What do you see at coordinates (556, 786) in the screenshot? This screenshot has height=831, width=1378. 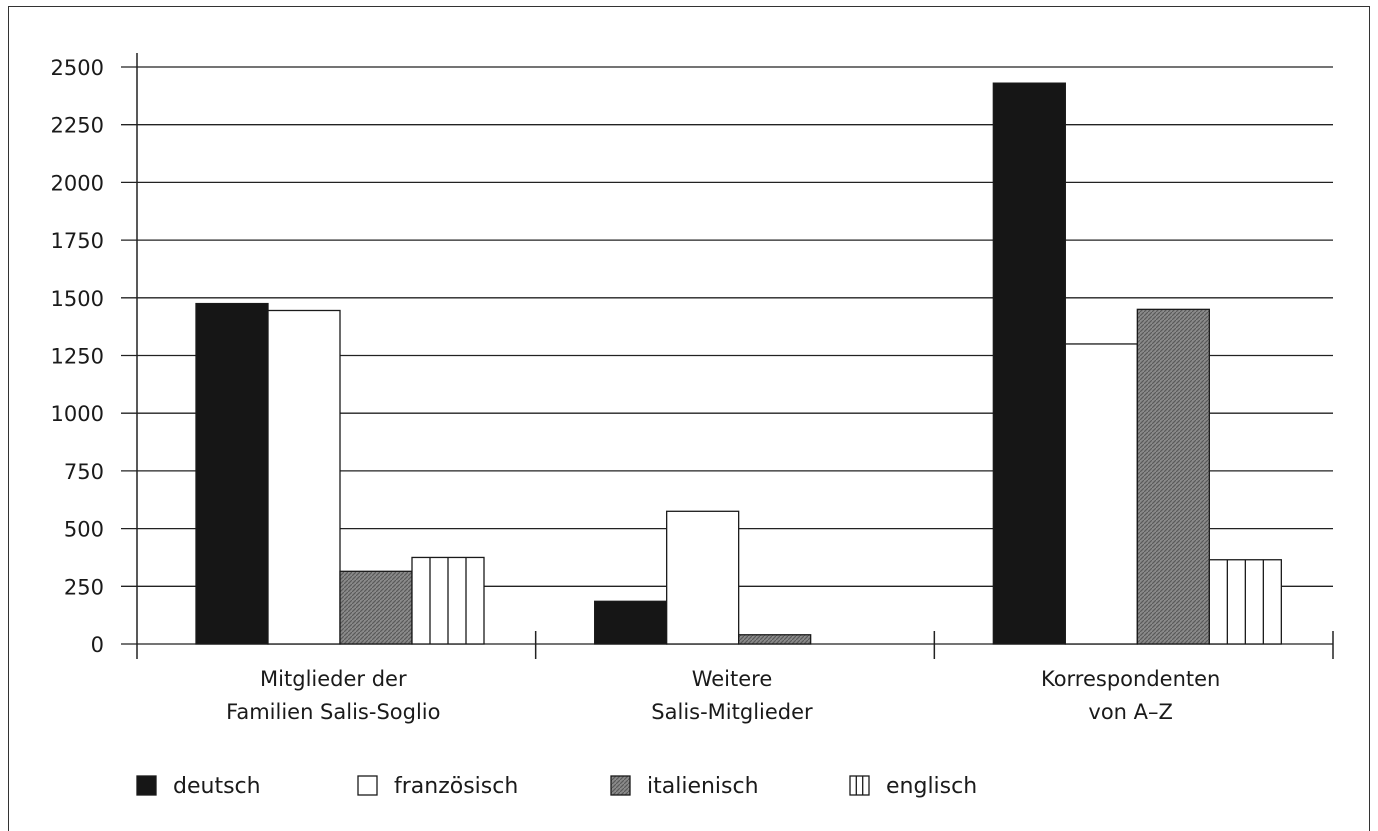 I see `legend: deutsch französisch italienisch englisch` at bounding box center [556, 786].